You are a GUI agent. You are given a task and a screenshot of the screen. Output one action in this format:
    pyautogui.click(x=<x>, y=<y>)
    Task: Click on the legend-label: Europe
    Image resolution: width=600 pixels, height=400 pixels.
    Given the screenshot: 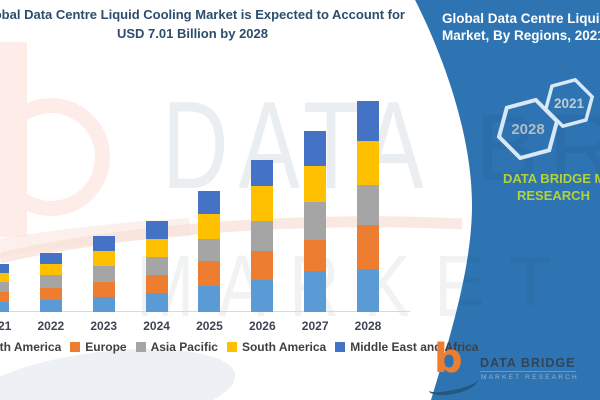 What is the action you would take?
    pyautogui.click(x=106, y=347)
    